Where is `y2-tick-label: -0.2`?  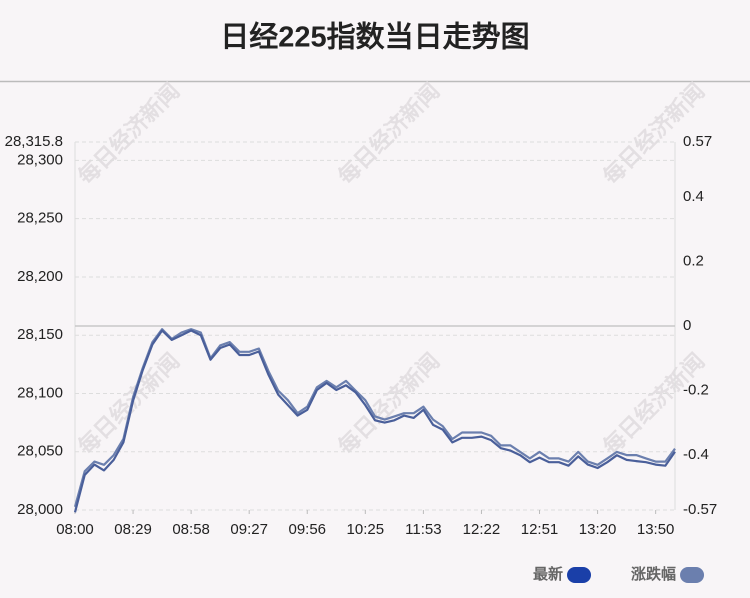
y2-tick-label: -0.2 is located at coordinates (696, 390).